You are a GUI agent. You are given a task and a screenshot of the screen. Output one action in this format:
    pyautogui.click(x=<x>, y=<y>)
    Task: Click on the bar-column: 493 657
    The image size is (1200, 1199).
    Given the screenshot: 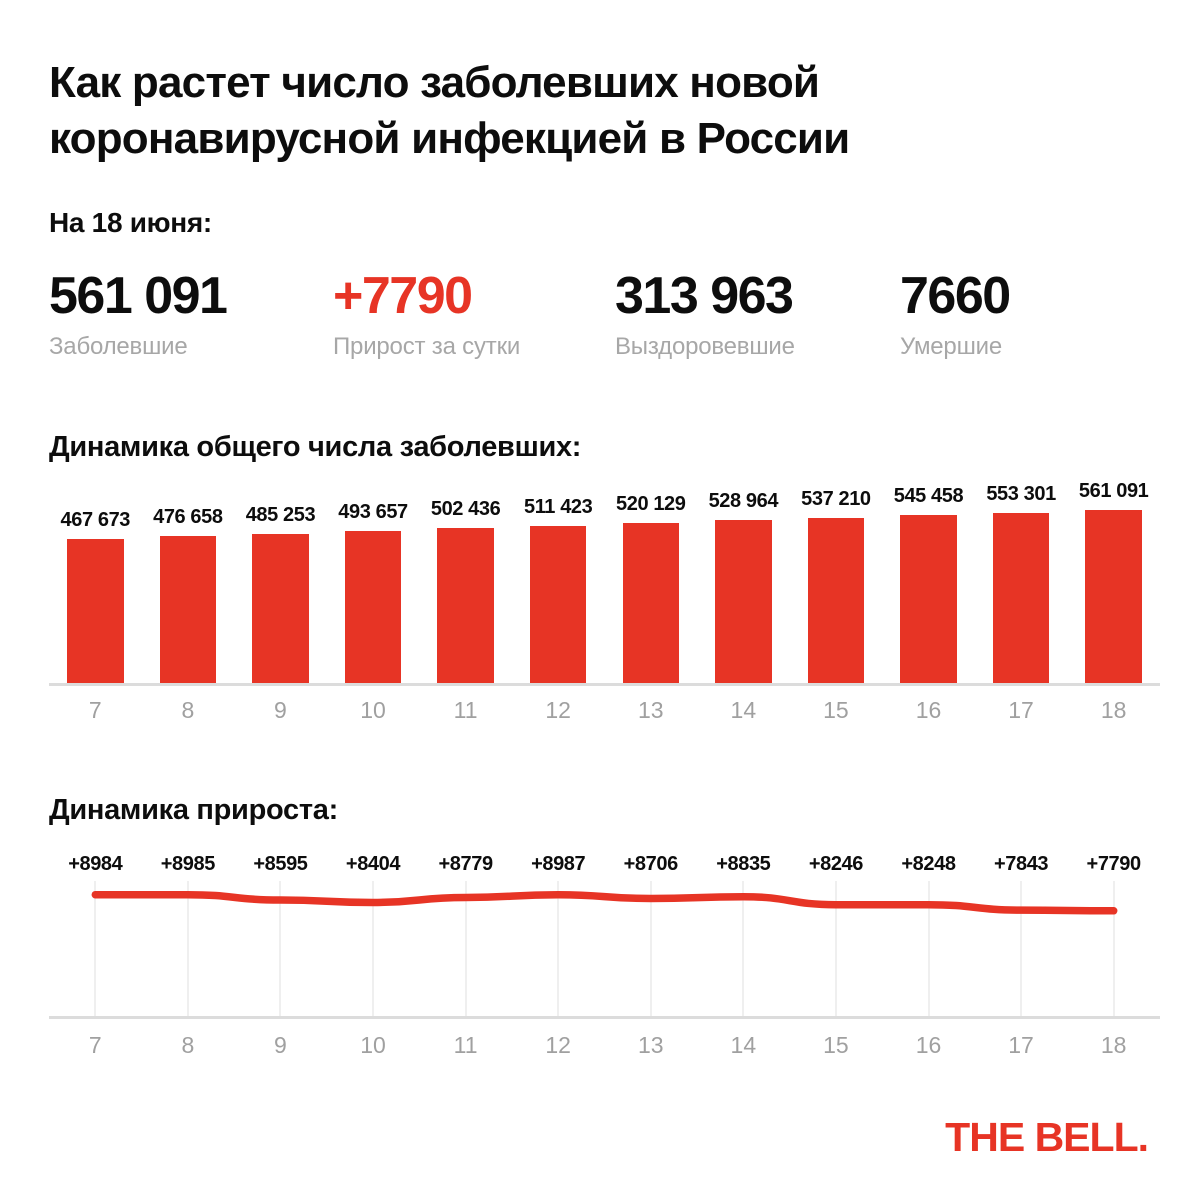 What is the action you would take?
    pyautogui.click(x=373, y=580)
    